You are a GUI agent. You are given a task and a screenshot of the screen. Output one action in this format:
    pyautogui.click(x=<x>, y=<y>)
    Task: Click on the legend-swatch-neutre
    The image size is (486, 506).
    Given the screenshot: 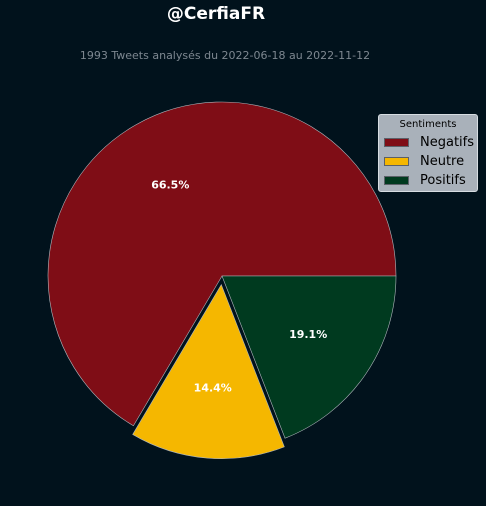 What is the action you would take?
    pyautogui.click(x=396, y=161)
    